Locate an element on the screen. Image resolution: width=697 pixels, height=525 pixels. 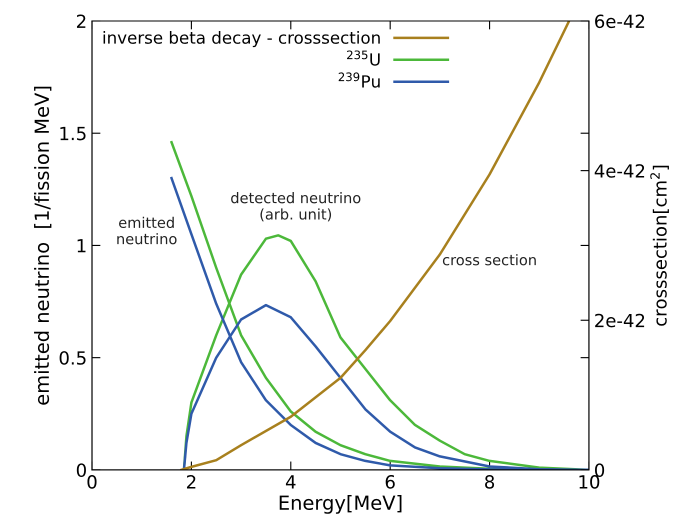
legend-label: $^{239}$Pu is located at coordinates (359, 80).